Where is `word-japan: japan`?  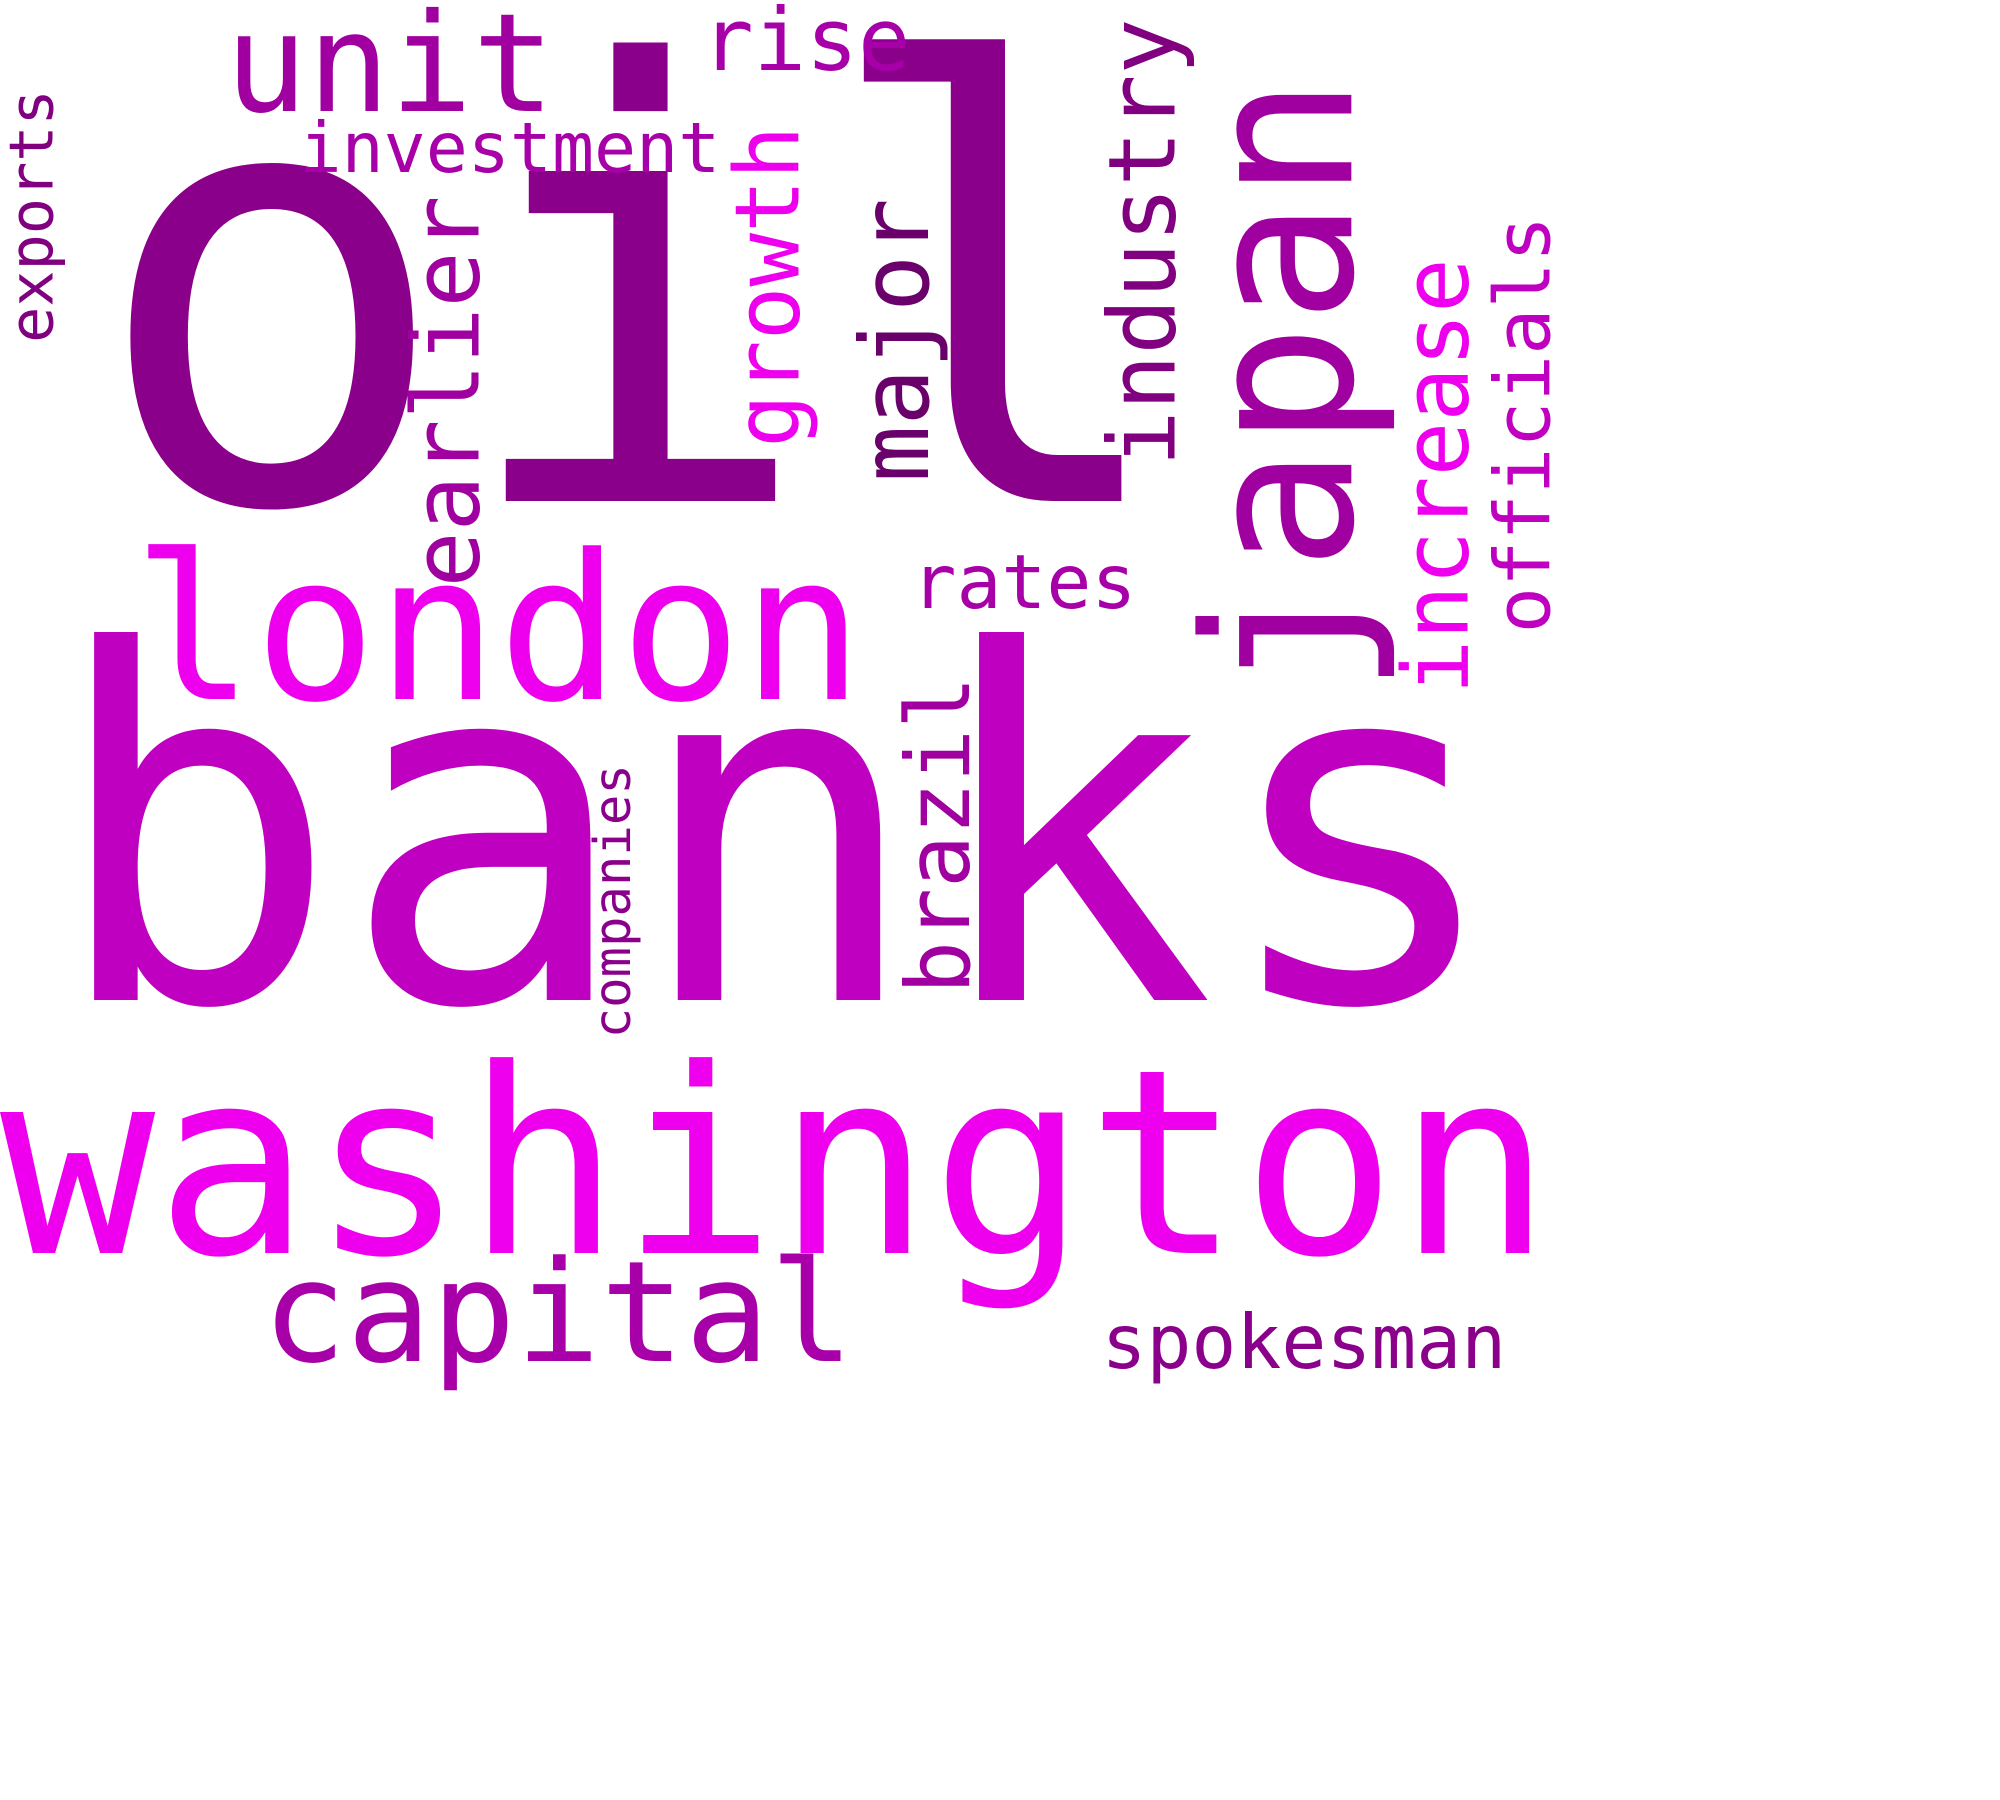
word-japan: japan is located at coordinates (1281, 385).